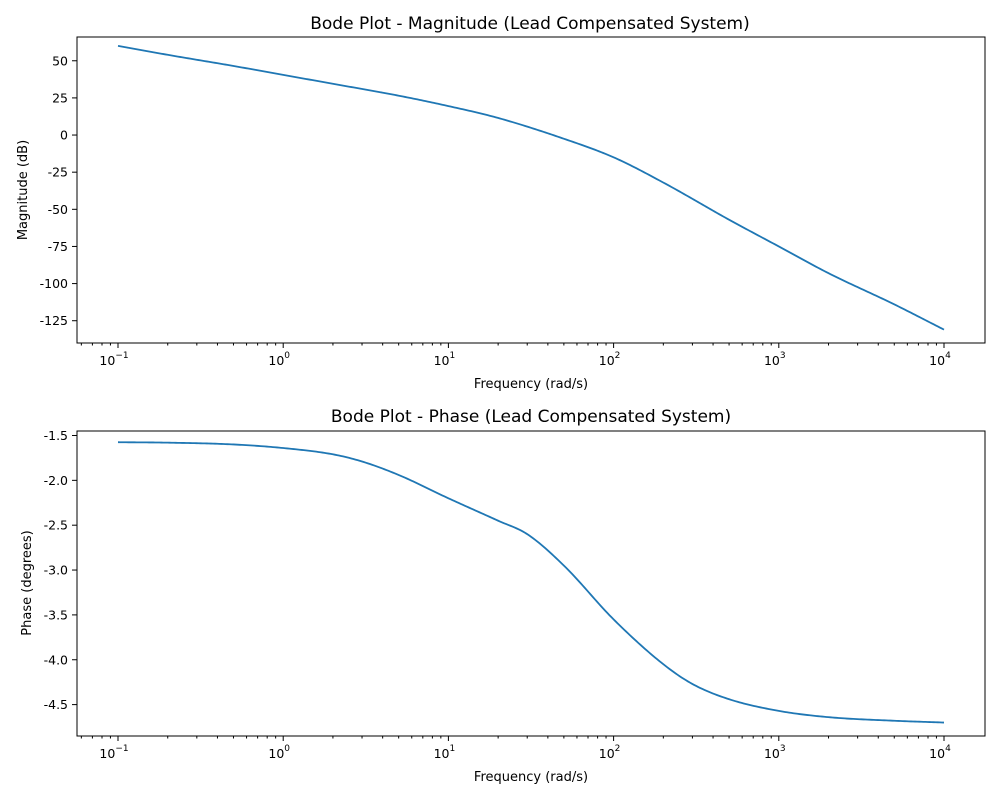 Image resolution: width=1000 pixels, height=800 pixels. I want to click on magnitude-x-tick-label: 10¹, so click(445, 359).